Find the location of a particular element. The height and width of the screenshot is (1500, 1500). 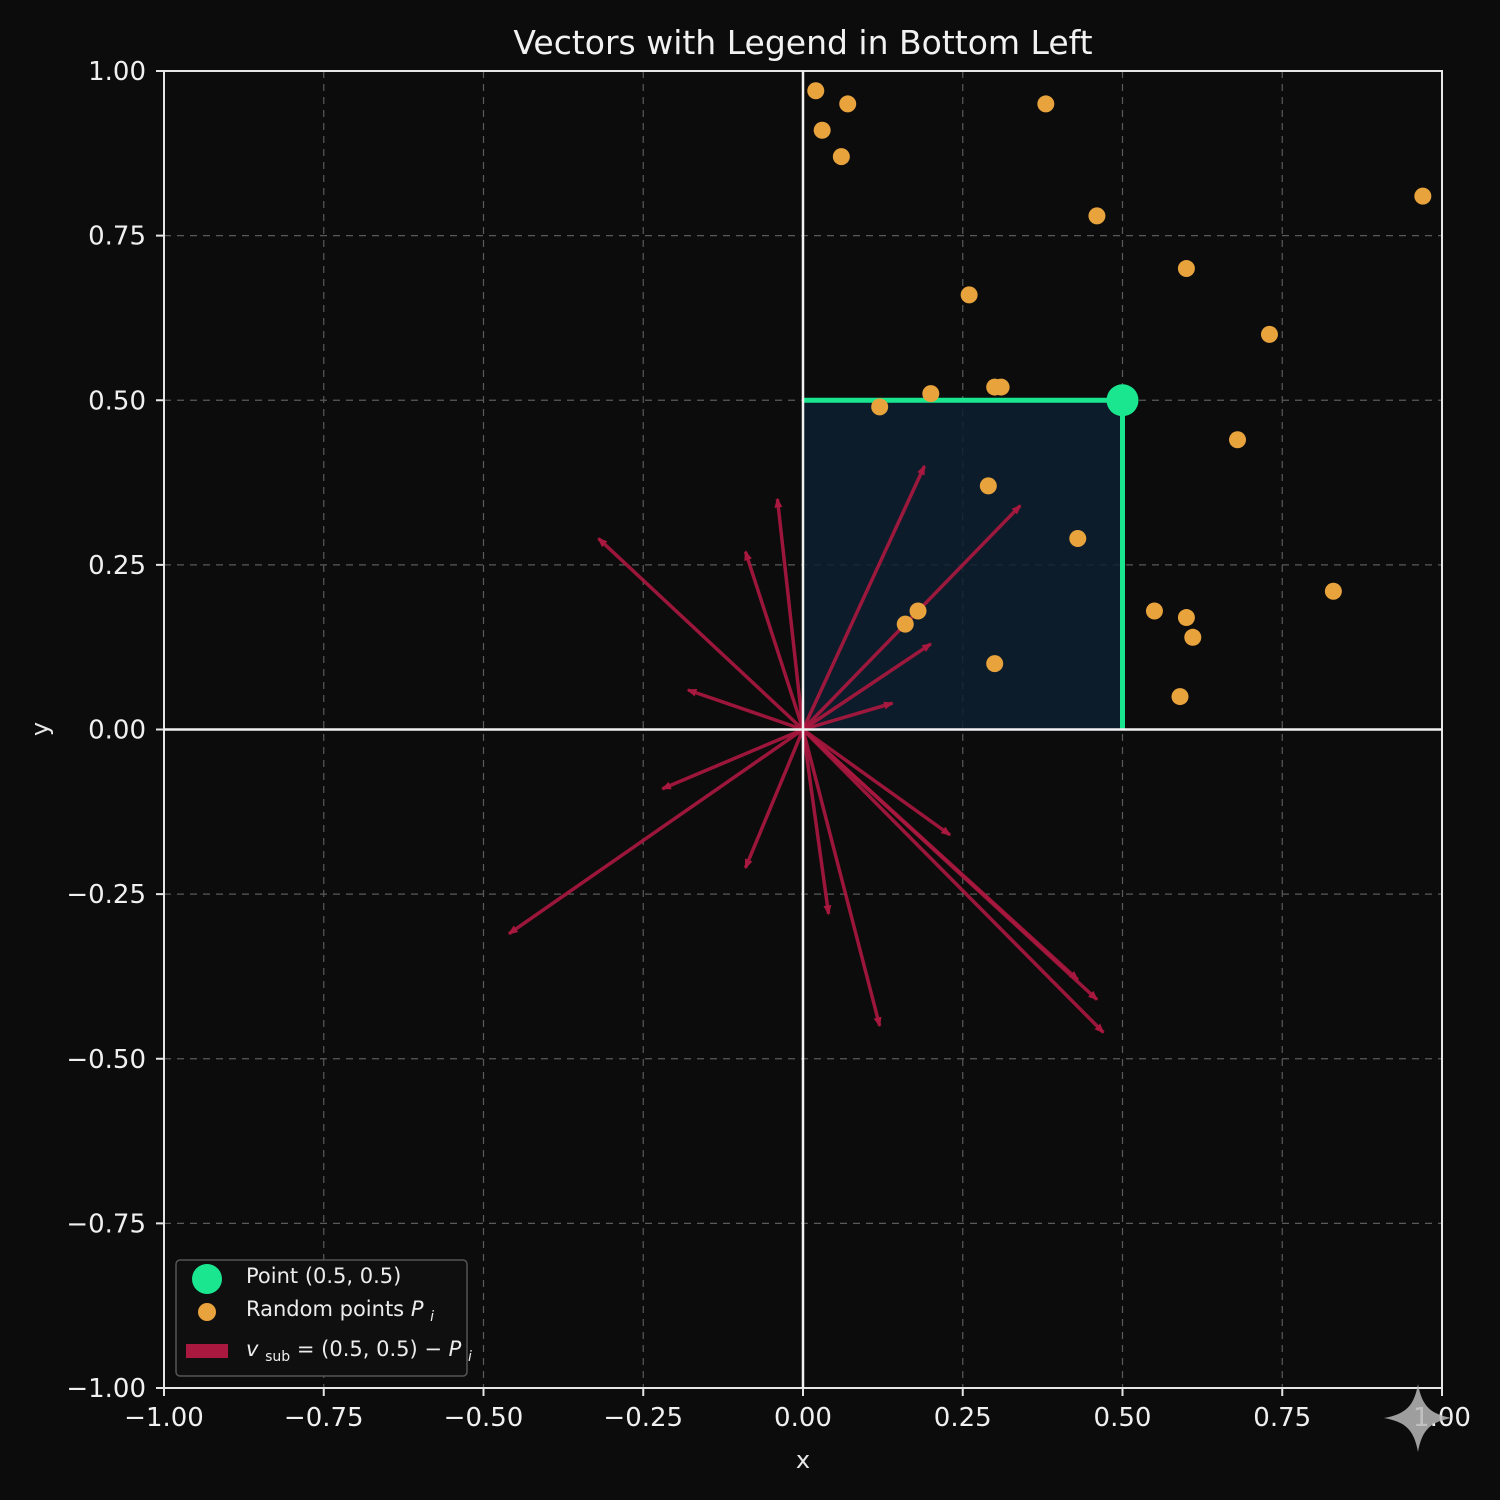

x-tick-label: −0.75 is located at coordinates (324, 1418).